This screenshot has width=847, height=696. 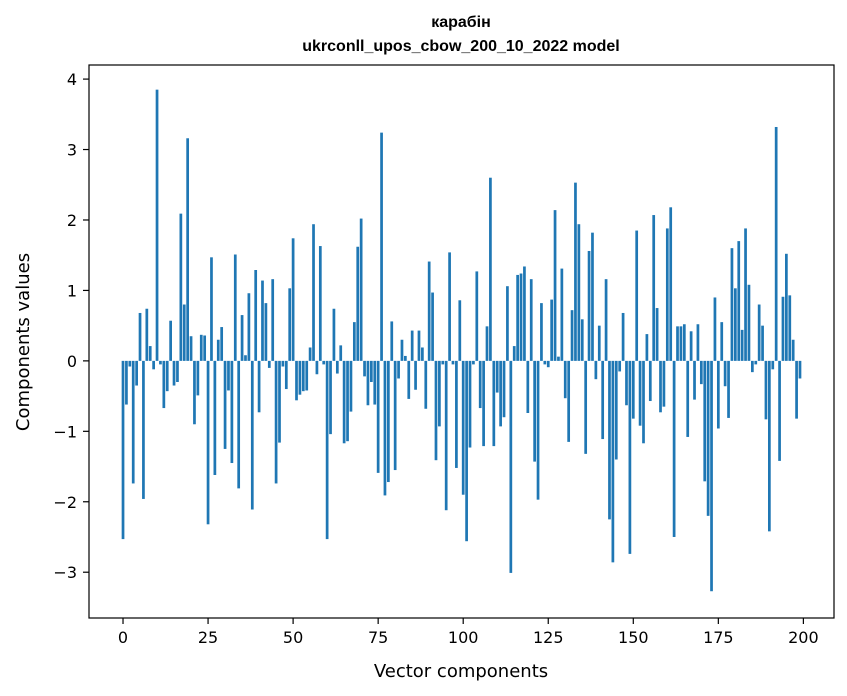 What do you see at coordinates (633, 637) in the screenshot?
I see `x-tick-label: 150` at bounding box center [633, 637].